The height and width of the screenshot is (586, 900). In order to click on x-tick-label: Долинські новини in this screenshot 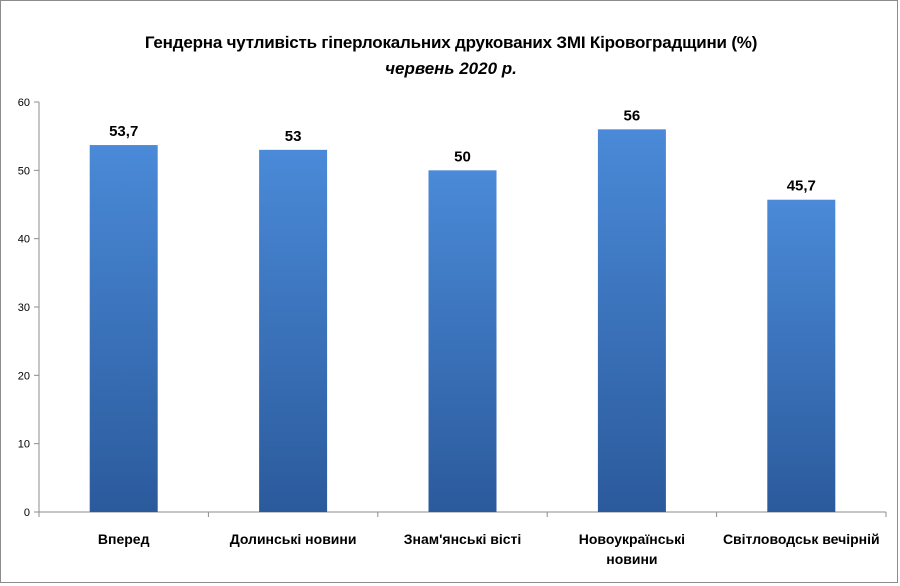, I will do `click(293, 539)`.